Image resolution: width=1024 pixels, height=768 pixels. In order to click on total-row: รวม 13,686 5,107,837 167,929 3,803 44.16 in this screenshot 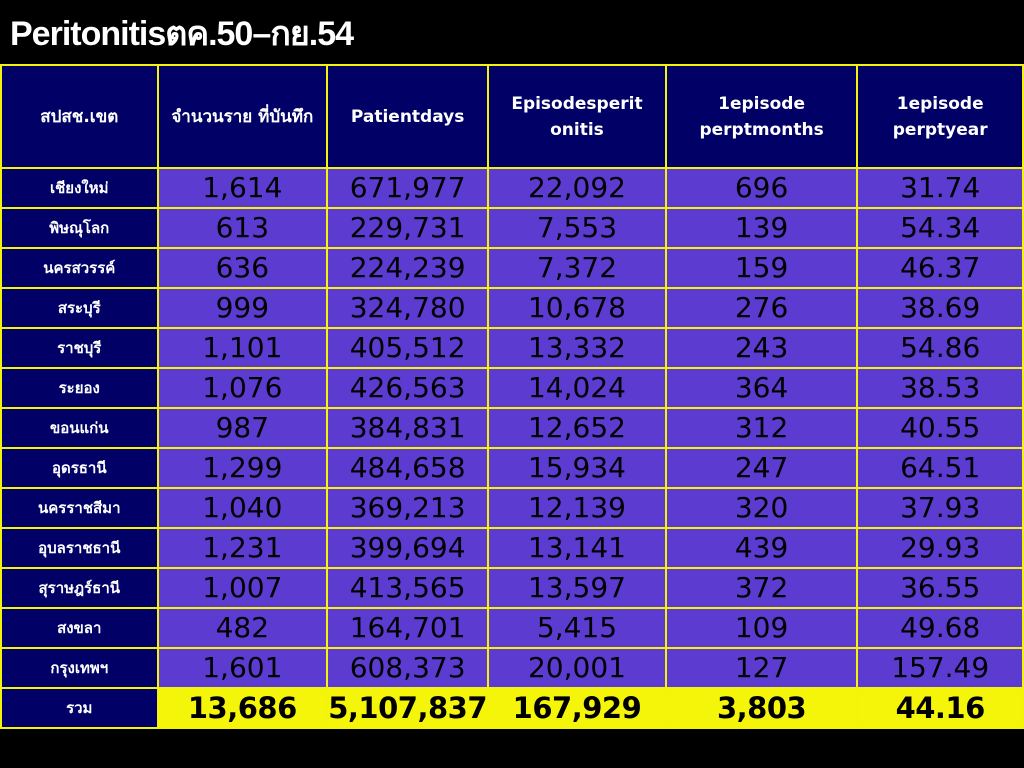, I will do `click(512, 708)`.